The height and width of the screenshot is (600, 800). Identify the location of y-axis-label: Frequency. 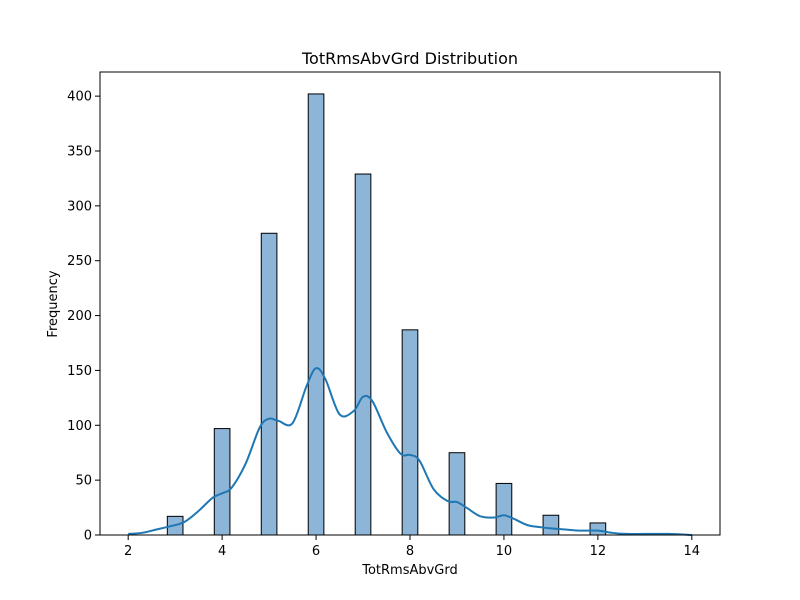
(53, 303).